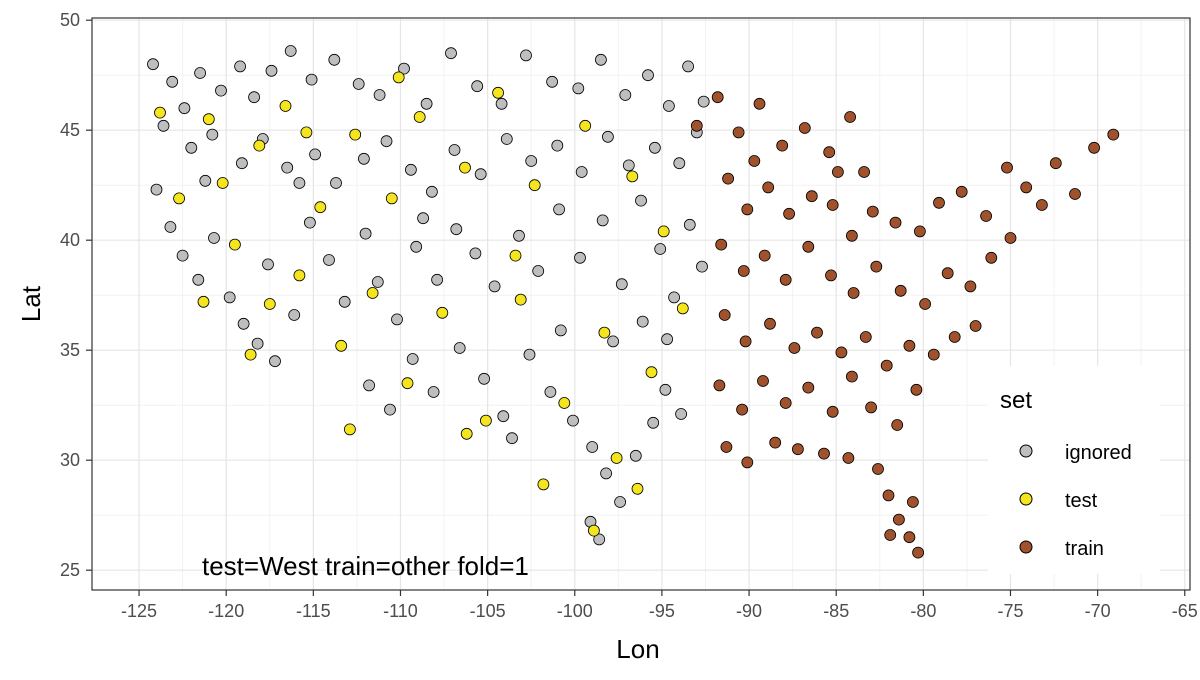  What do you see at coordinates (923, 611) in the screenshot?
I see `x-tick-label: -80` at bounding box center [923, 611].